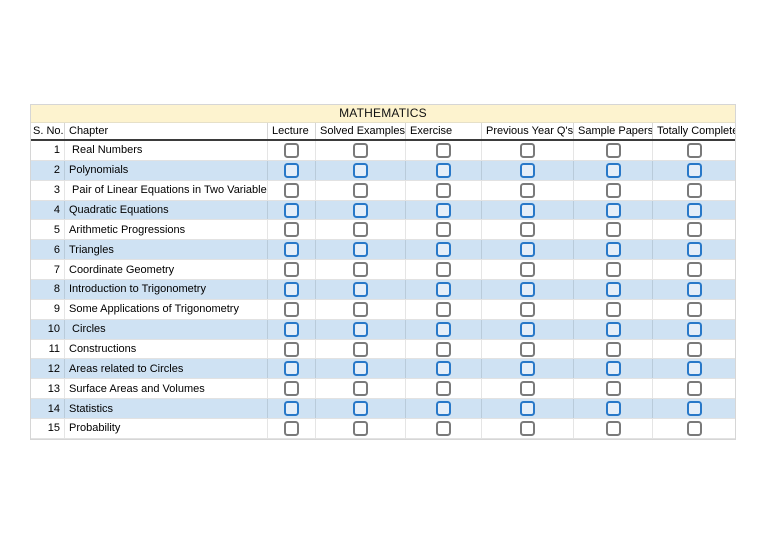 The height and width of the screenshot is (543, 768). Describe the element at coordinates (292, 131) in the screenshot. I see `column-header-lecture: Lecture` at that location.